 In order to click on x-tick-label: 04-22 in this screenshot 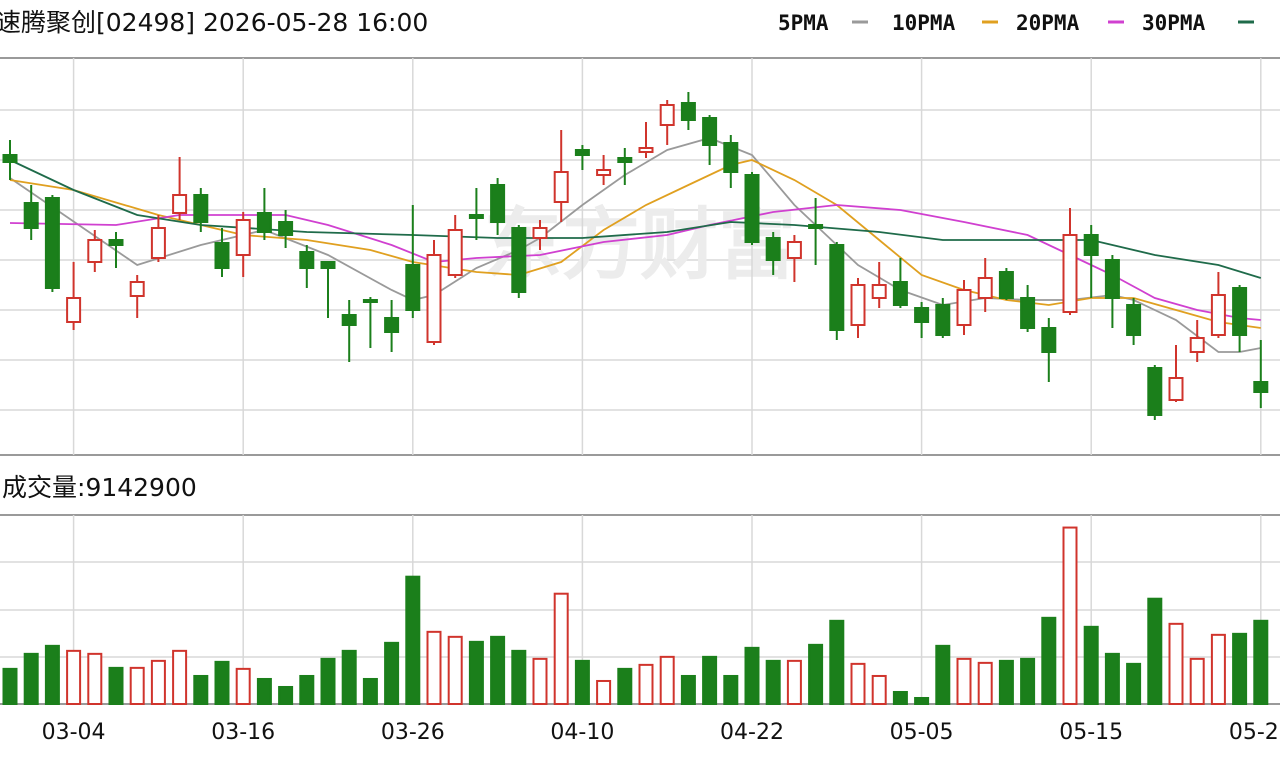, I will do `click(752, 732)`.